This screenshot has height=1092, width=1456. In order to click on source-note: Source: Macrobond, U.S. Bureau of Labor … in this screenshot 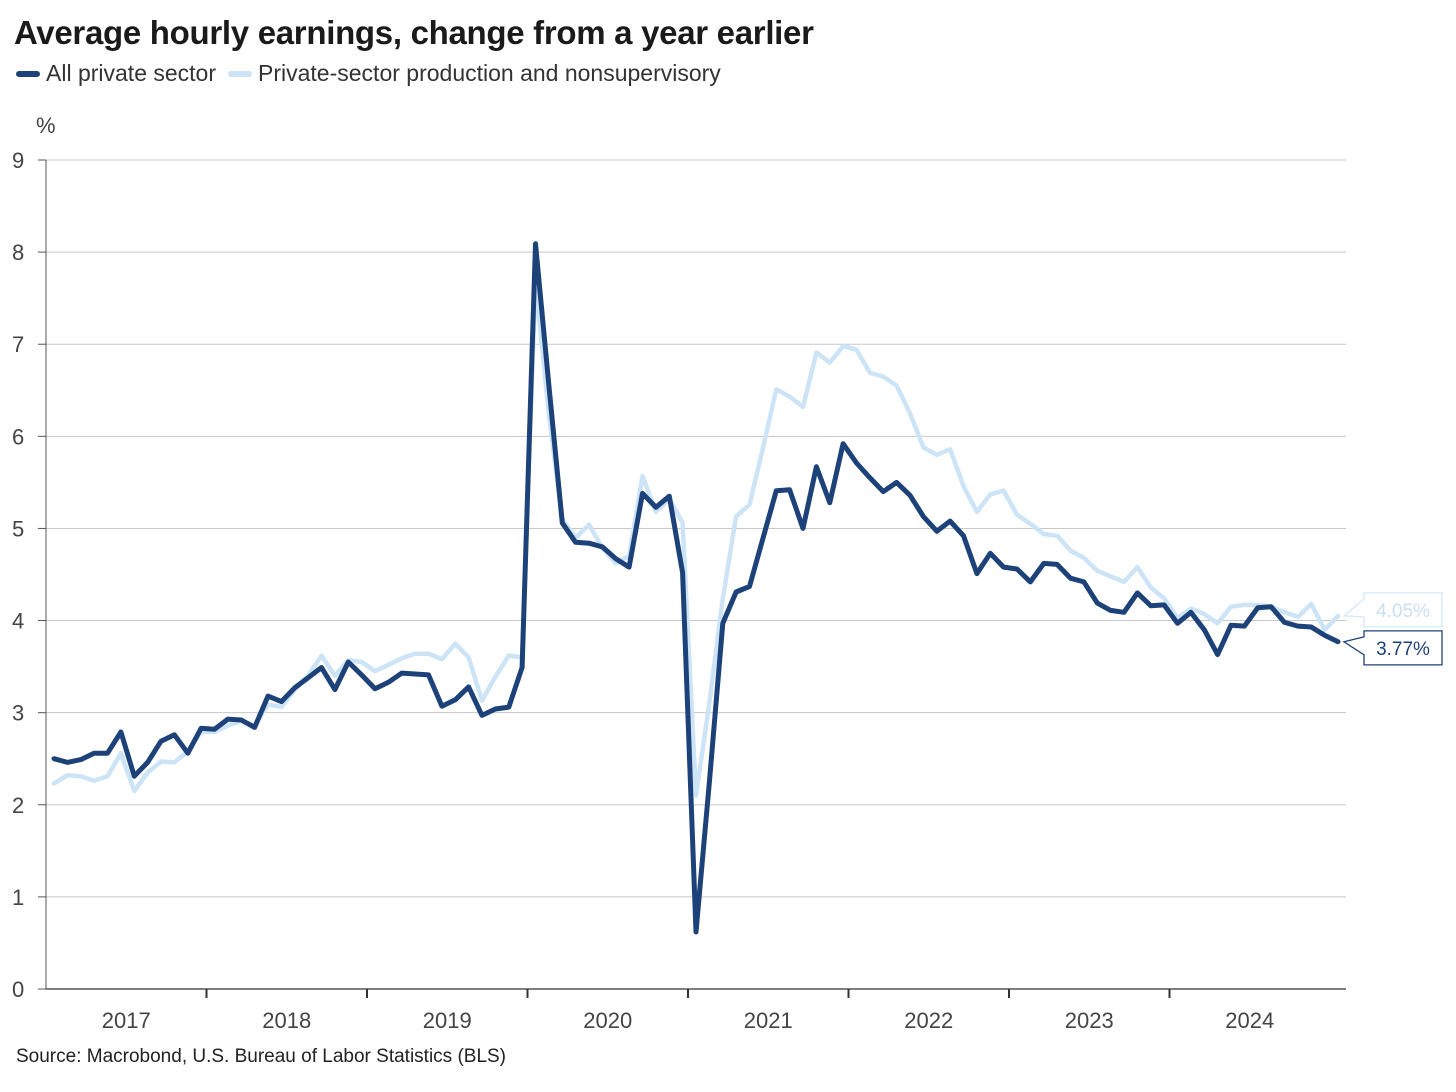, I will do `click(261, 1056)`.